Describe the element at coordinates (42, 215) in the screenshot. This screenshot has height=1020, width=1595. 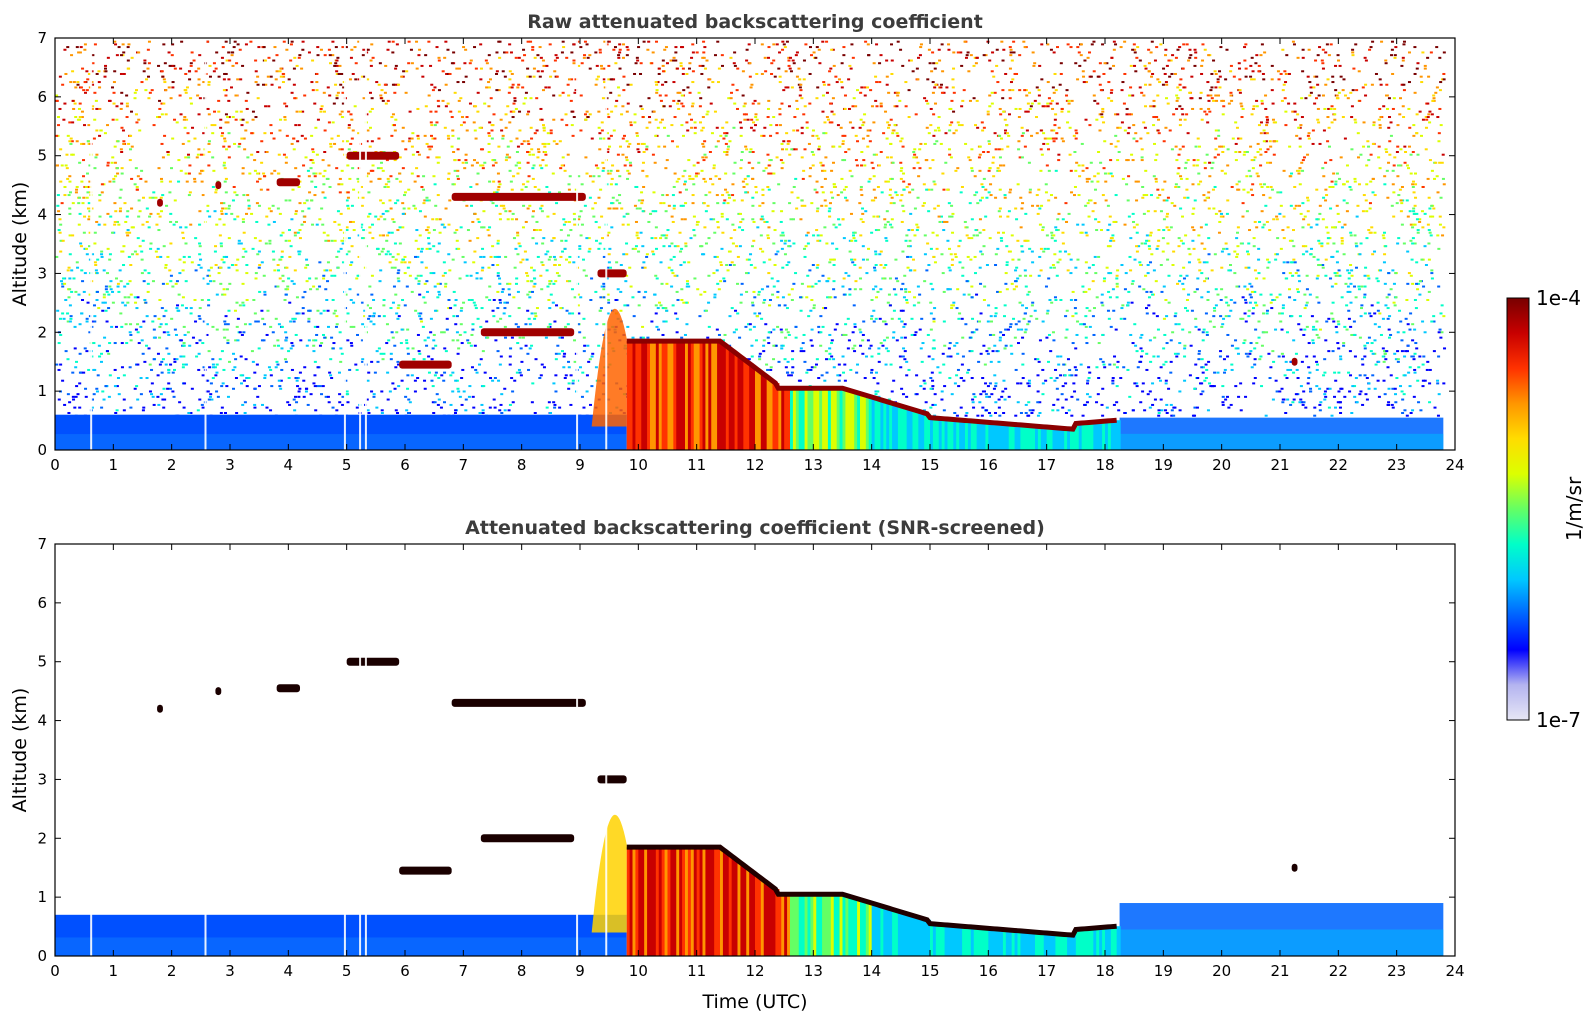
I see `top-y-tick-label: 4` at that location.